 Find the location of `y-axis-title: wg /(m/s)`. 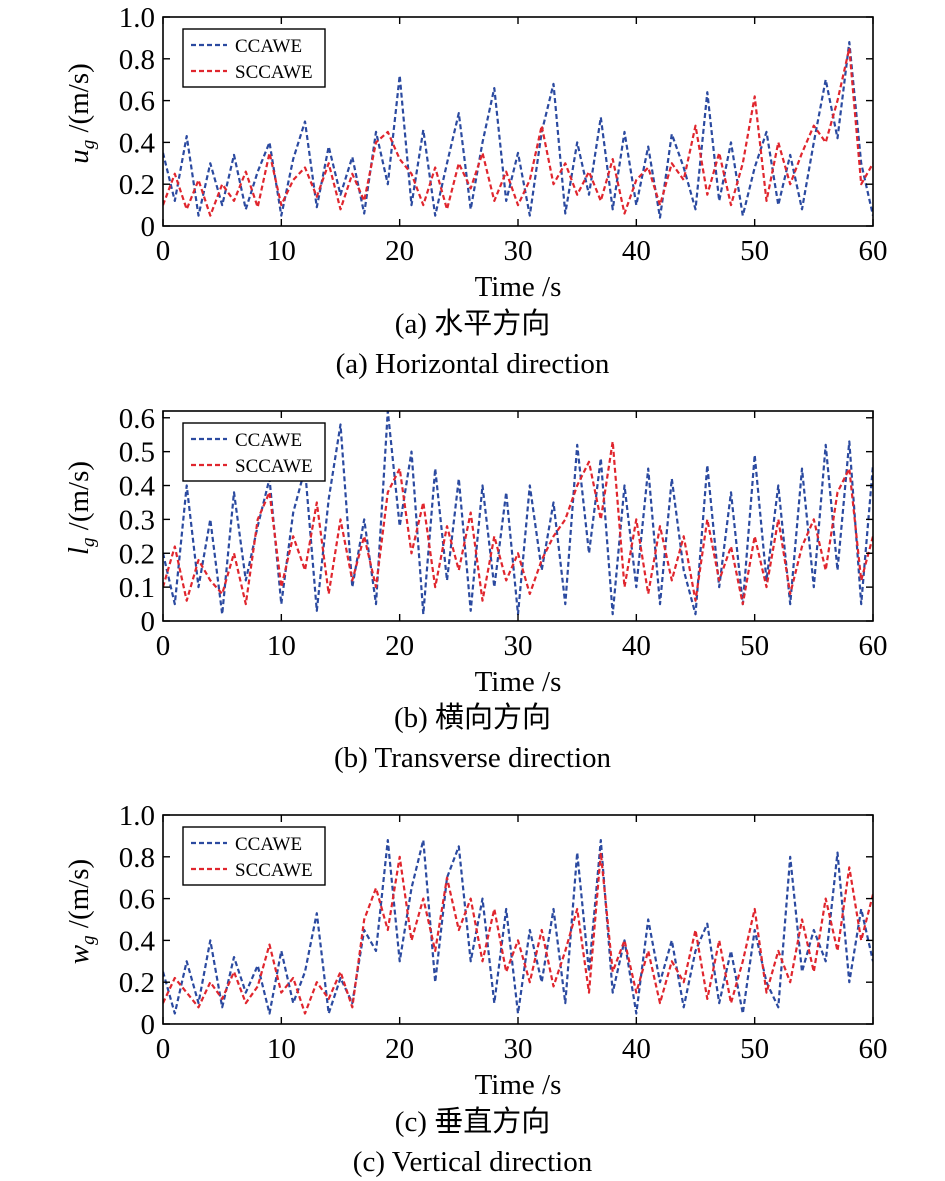

y-axis-title: wg /(m/s) is located at coordinates (81, 911).